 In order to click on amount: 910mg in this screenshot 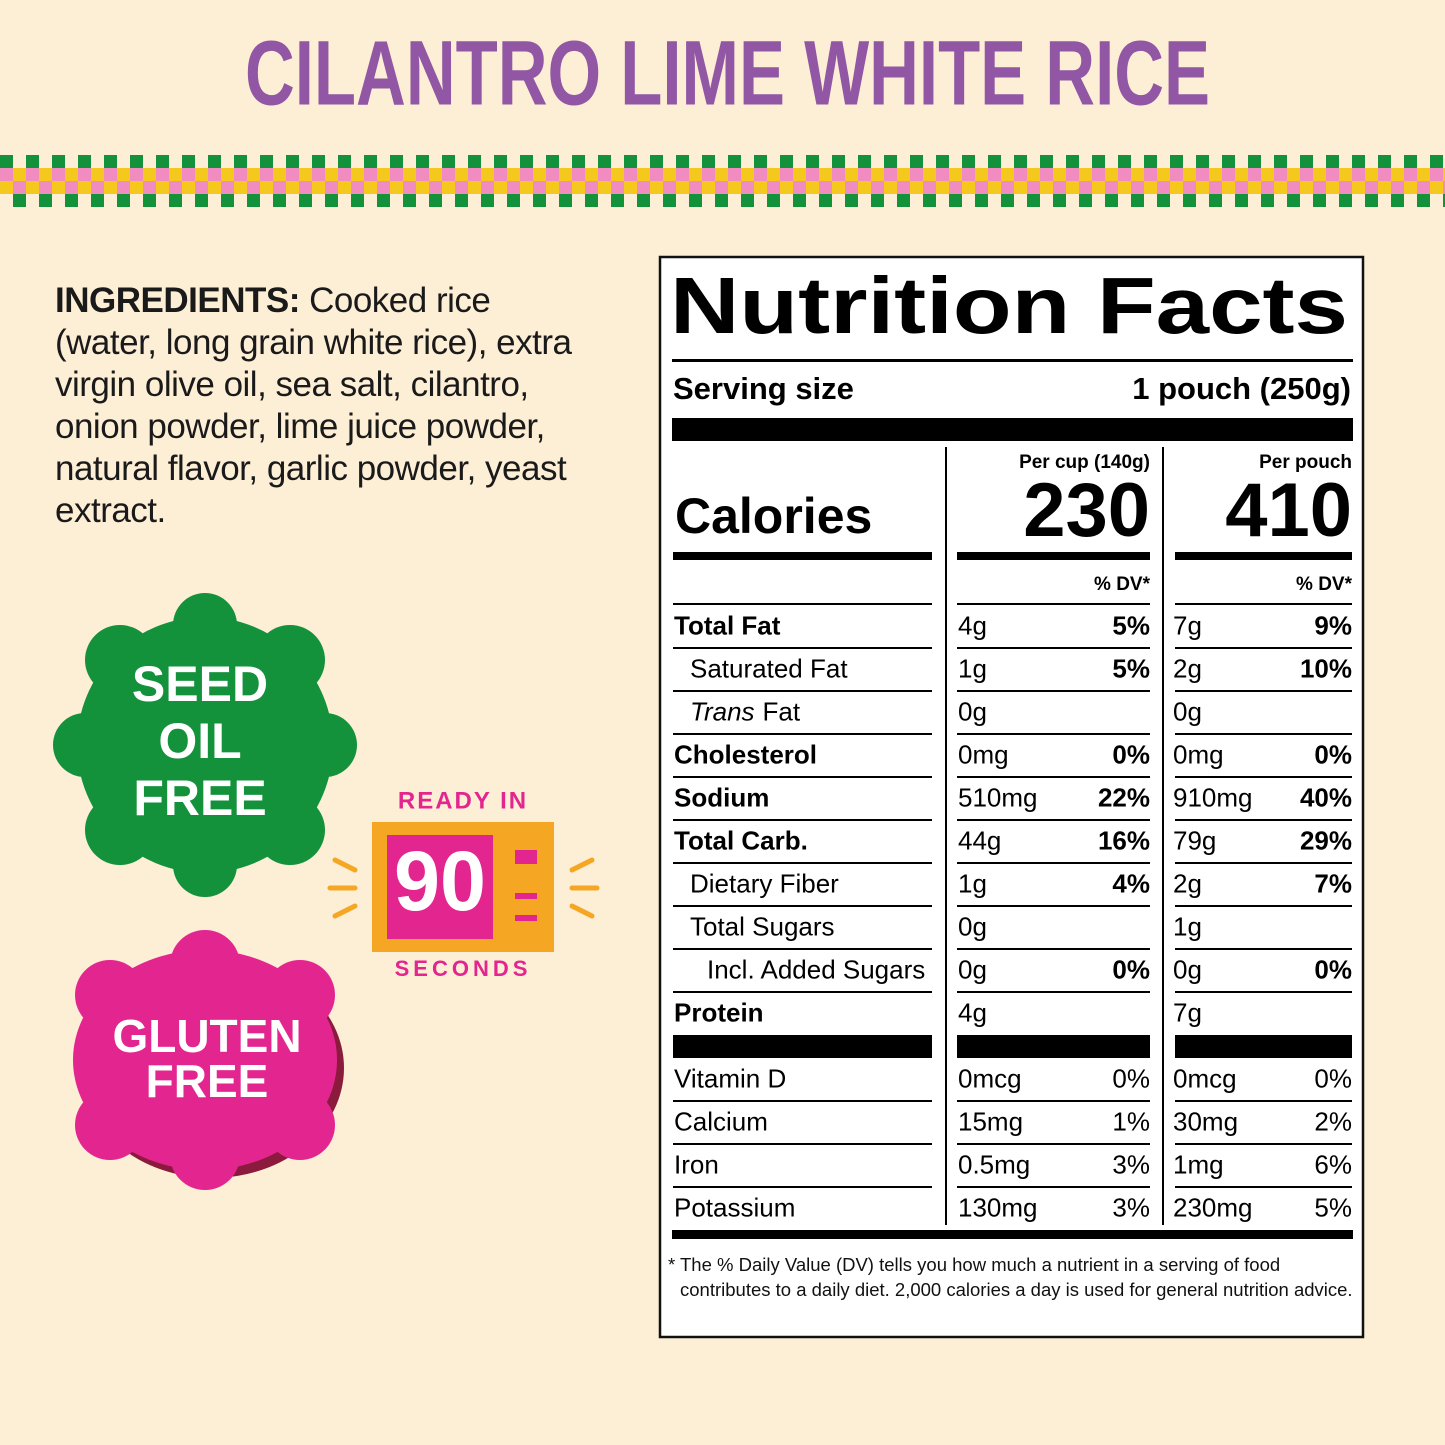, I will do `click(1213, 797)`.